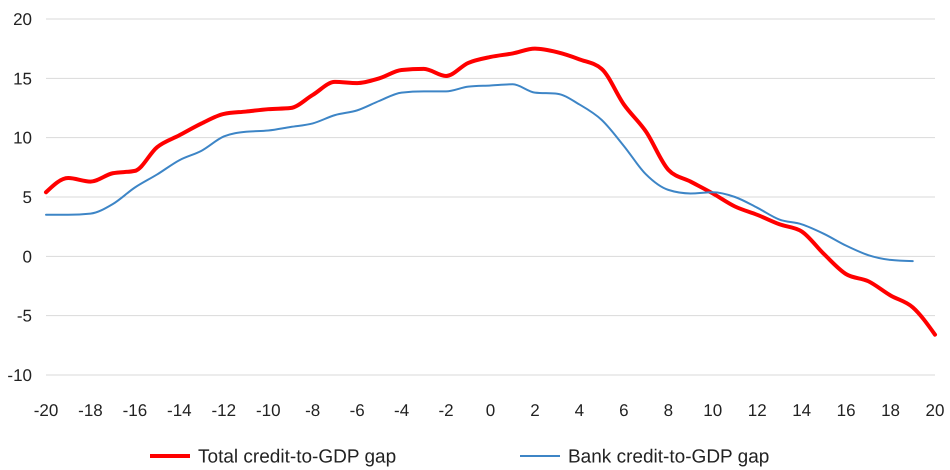 The image size is (950, 470). I want to click on x-tick-label: 14, so click(802, 410).